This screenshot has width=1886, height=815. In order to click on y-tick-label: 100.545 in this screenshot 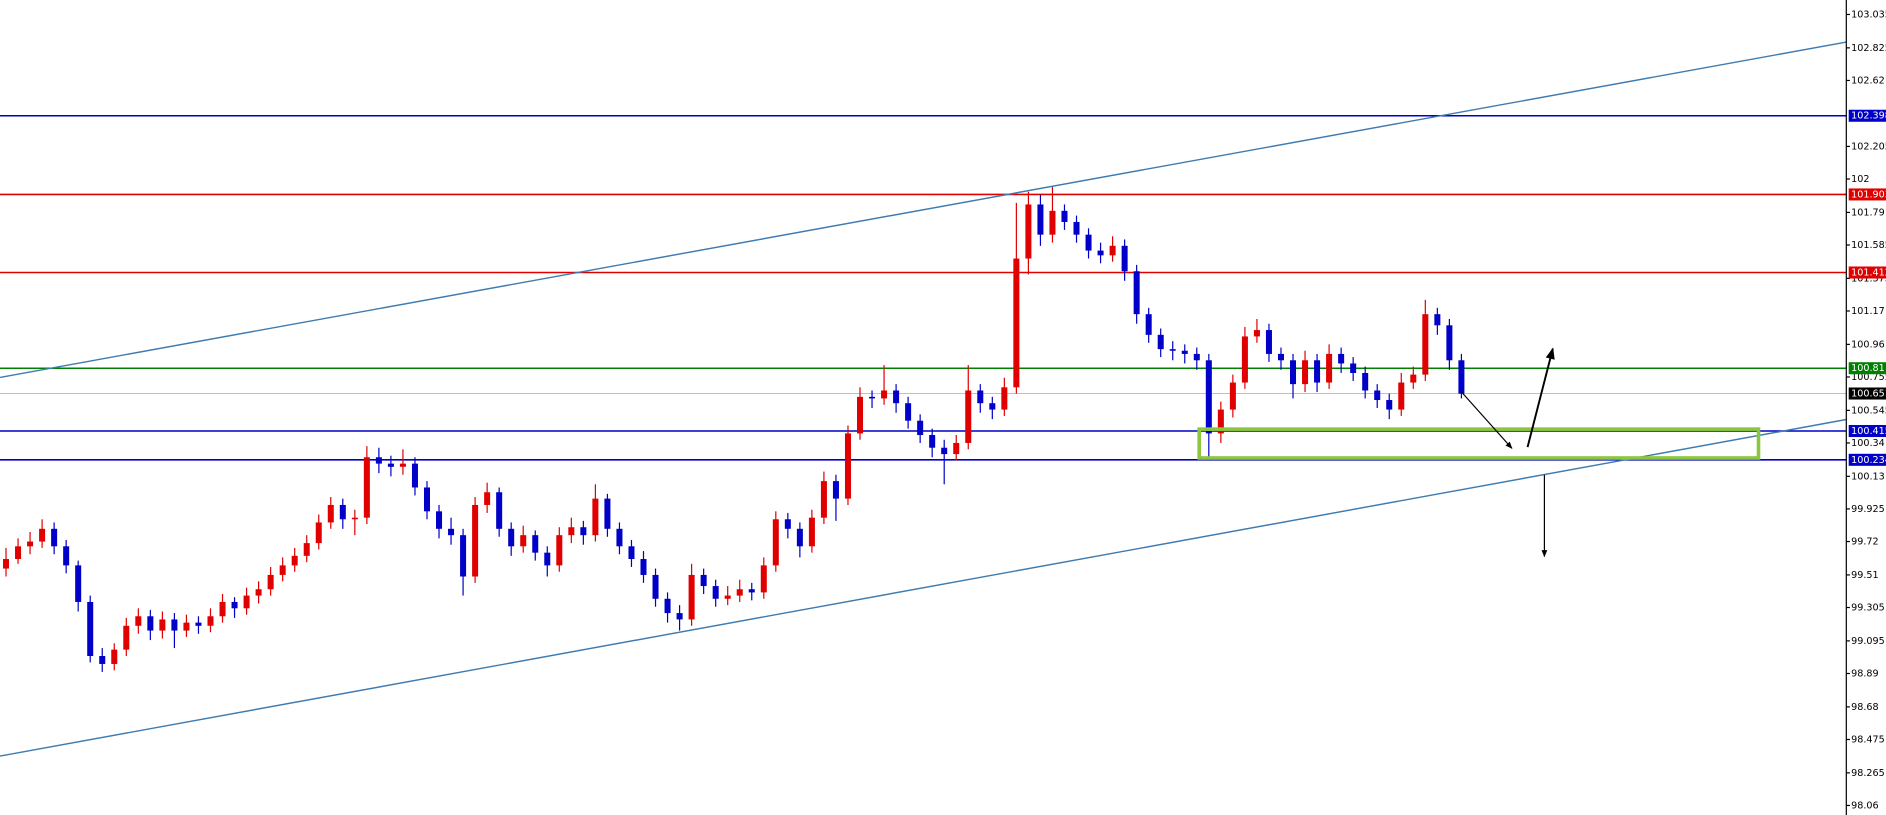, I will do `click(1868, 410)`.